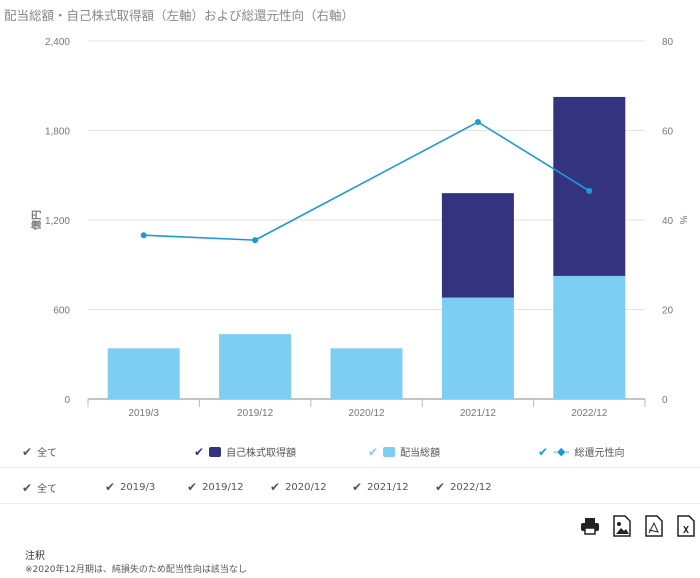 This screenshot has height=578, width=700. Describe the element at coordinates (589, 413) in the screenshot. I see `x-tick-label: 2022/12` at that location.